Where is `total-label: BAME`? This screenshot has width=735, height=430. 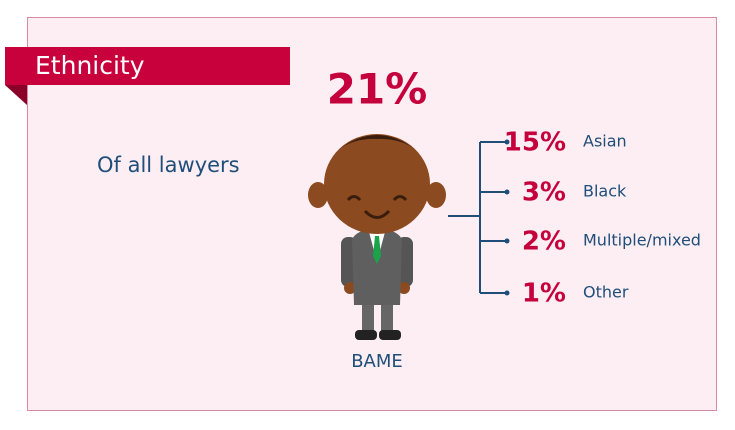
total-label: BAME is located at coordinates (377, 361).